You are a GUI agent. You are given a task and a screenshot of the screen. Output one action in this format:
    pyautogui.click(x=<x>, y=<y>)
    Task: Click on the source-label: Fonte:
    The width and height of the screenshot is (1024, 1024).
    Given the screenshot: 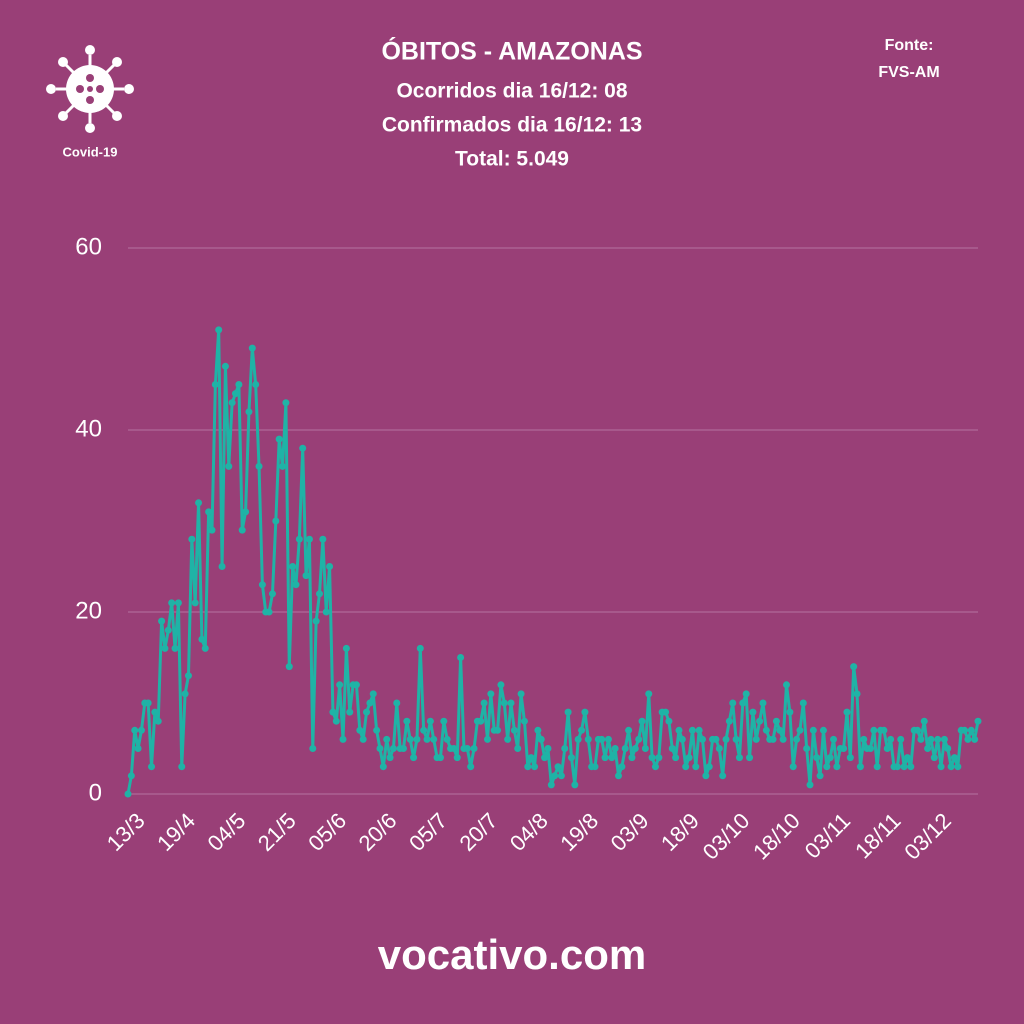 What is the action you would take?
    pyautogui.click(x=909, y=45)
    